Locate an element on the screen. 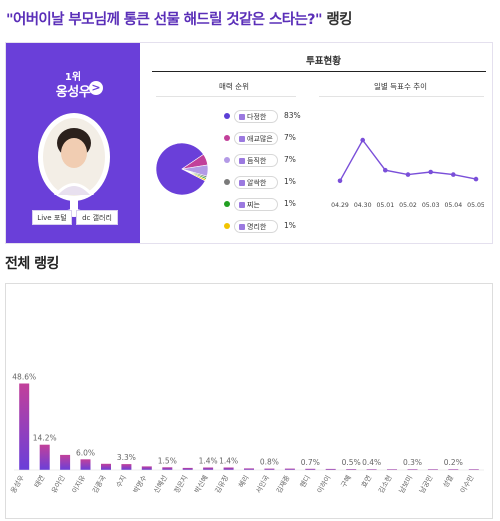 The height and width of the screenshot is (521, 500). legend-label-pill: 애교많은 is located at coordinates (256, 138).